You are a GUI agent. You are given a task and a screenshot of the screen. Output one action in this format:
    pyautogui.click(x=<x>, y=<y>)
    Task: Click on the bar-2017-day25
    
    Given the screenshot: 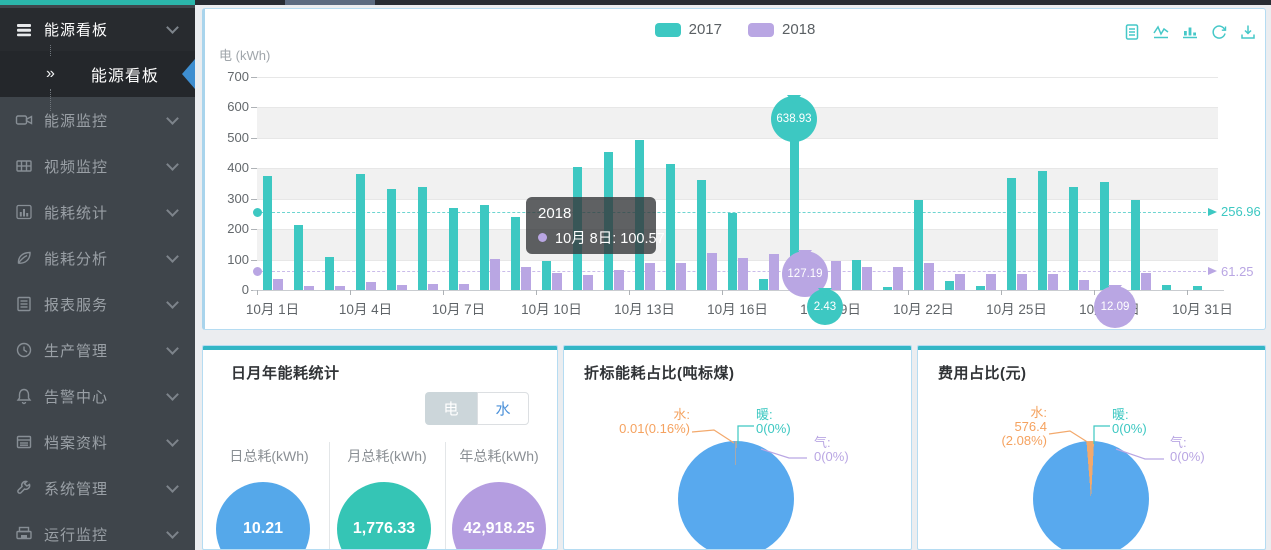 What is the action you would take?
    pyautogui.click(x=1011, y=234)
    